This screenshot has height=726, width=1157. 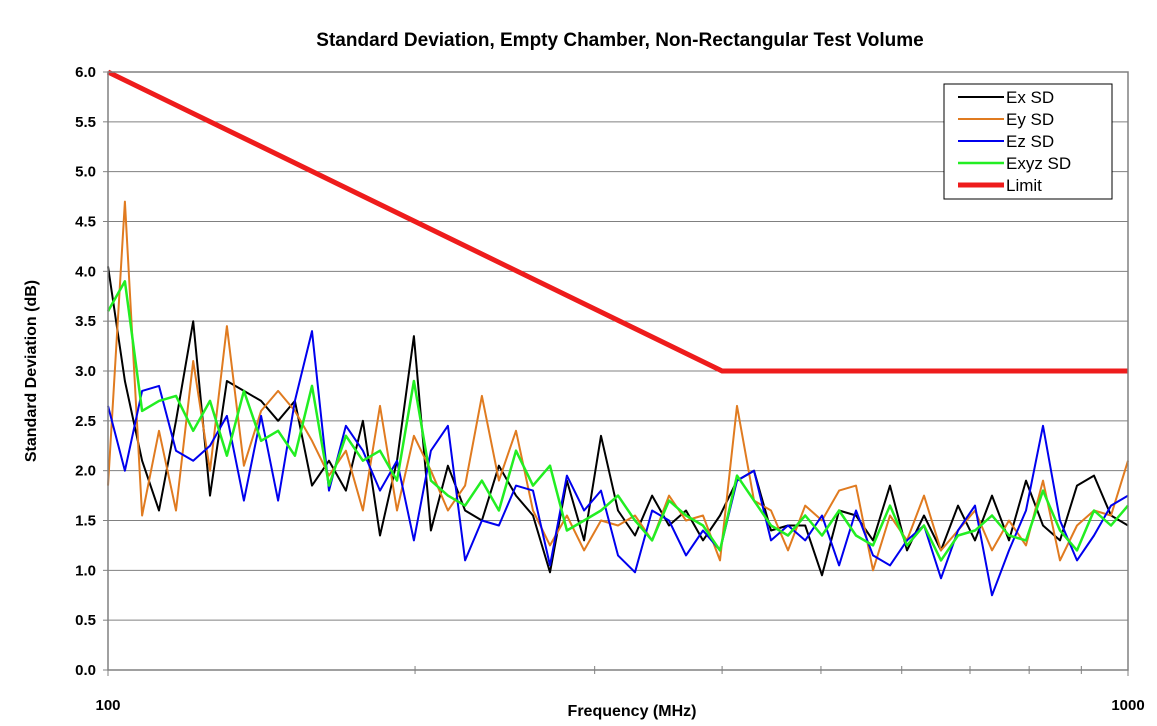 I want to click on x-axis-label: Frequency (MHz), so click(x=632, y=711).